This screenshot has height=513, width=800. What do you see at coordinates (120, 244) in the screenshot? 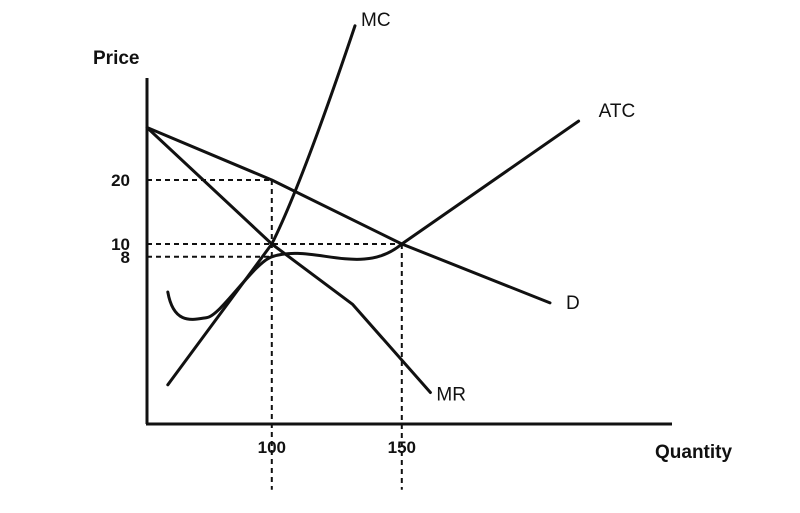
I see `y-tick-label: 10` at bounding box center [120, 244].